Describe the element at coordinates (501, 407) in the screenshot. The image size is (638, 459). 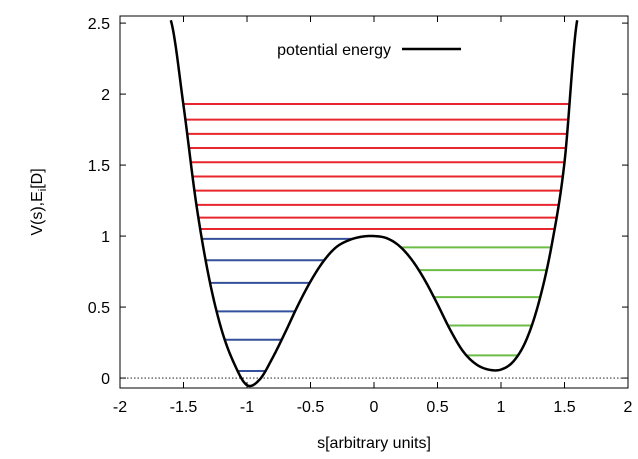
I see `x-tick-label: 1` at that location.